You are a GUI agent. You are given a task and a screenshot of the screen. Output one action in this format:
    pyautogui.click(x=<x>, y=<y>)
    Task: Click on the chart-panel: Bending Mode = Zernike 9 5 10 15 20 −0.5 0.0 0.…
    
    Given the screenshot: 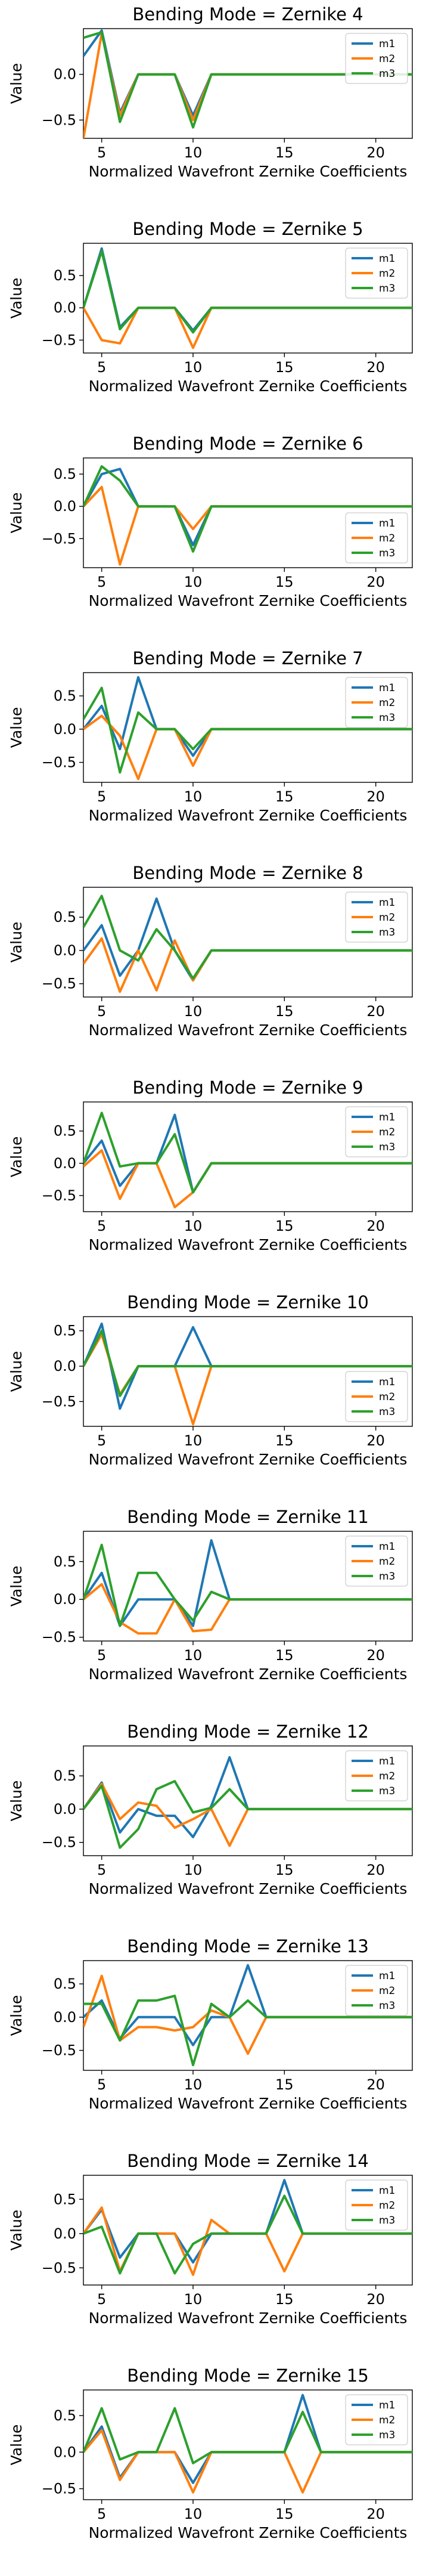 What is the action you would take?
    pyautogui.click(x=210, y=1166)
    